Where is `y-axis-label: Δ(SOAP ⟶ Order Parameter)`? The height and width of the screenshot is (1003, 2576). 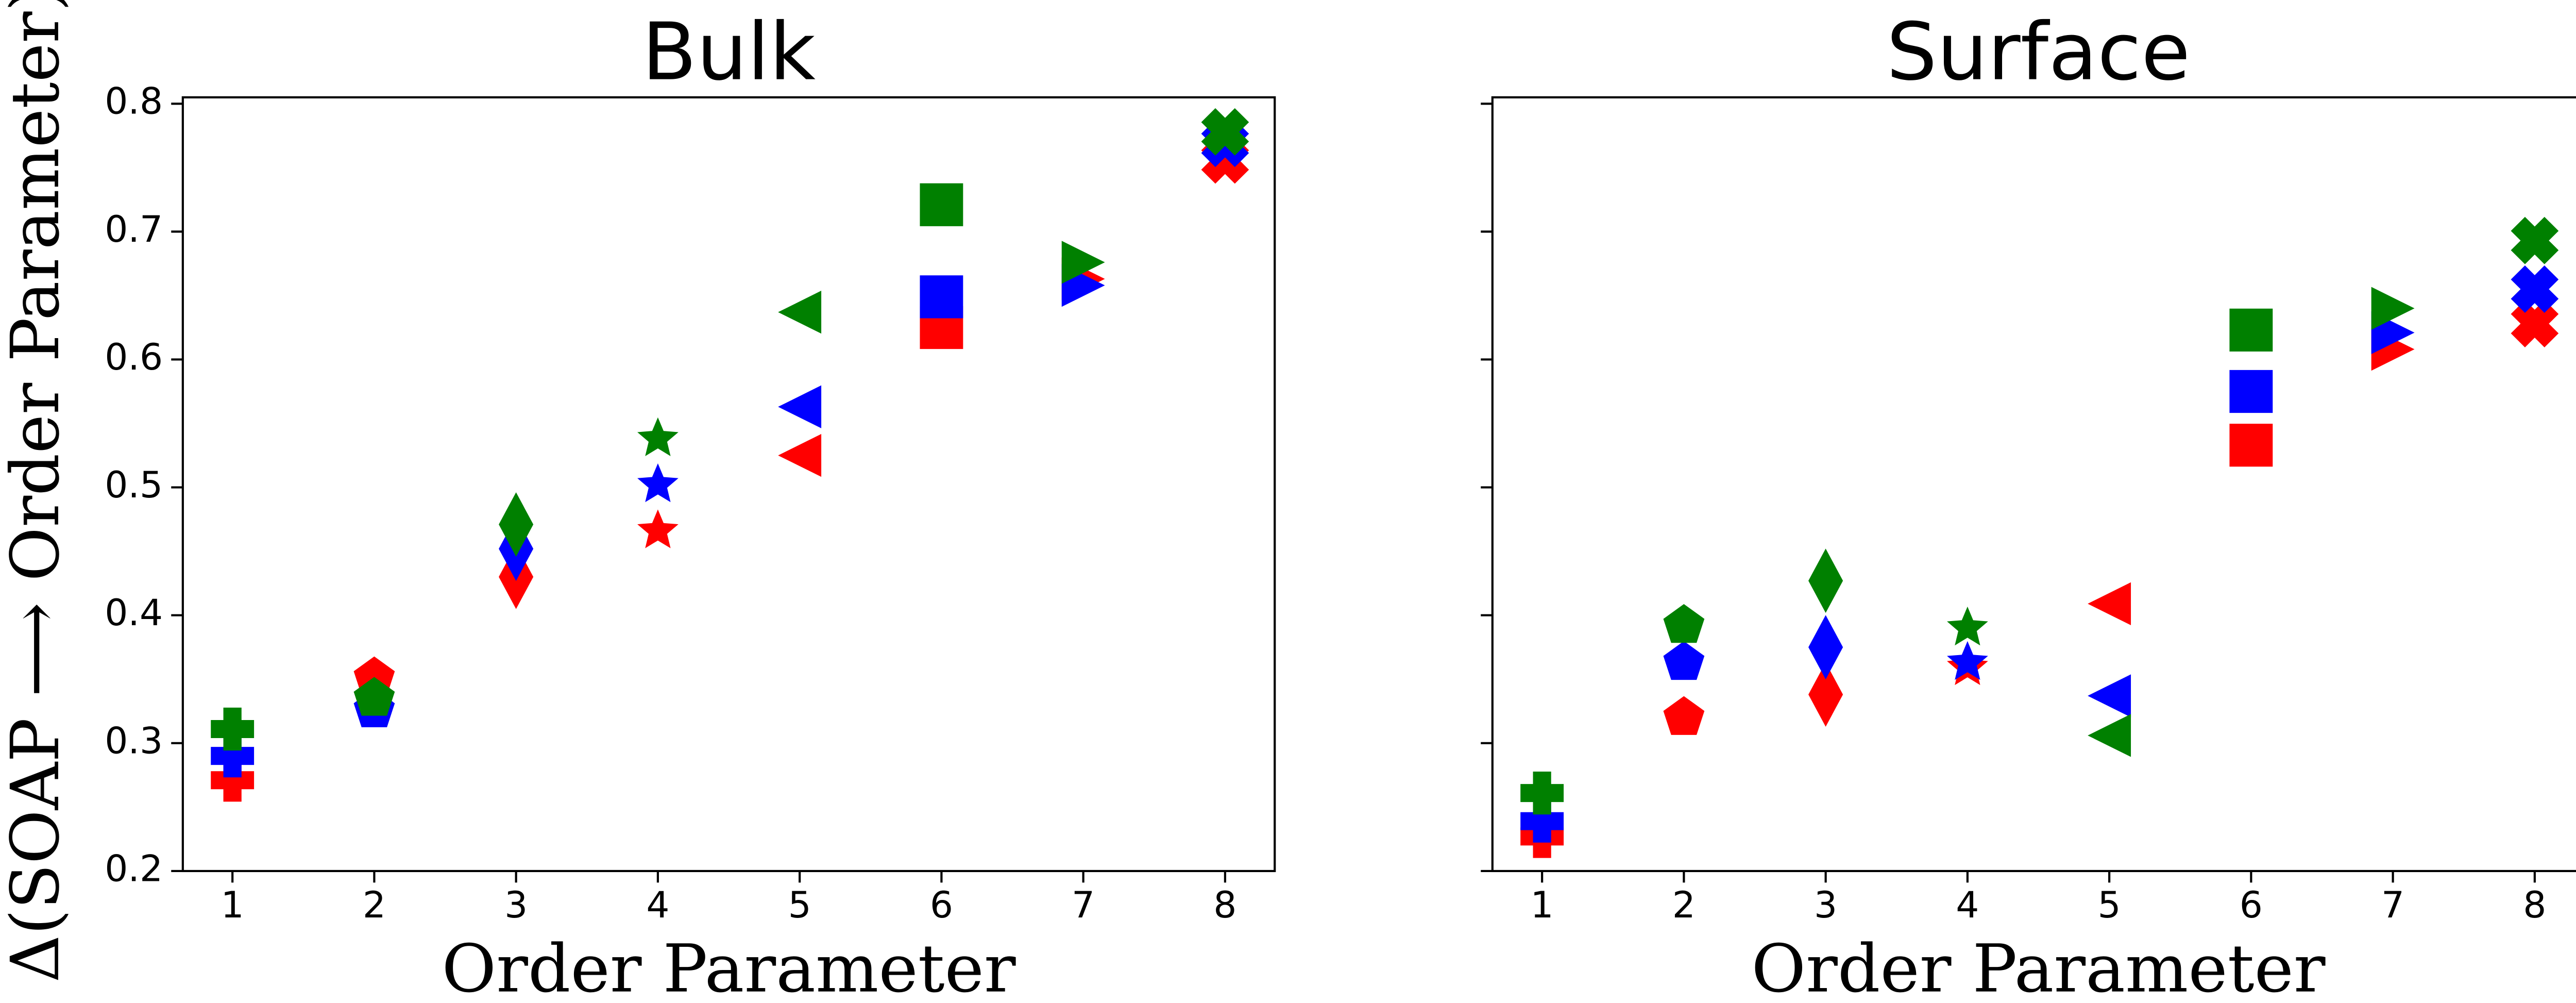 y-axis-label: Δ(SOAP ⟶ Order Parameter) is located at coordinates (37, 491).